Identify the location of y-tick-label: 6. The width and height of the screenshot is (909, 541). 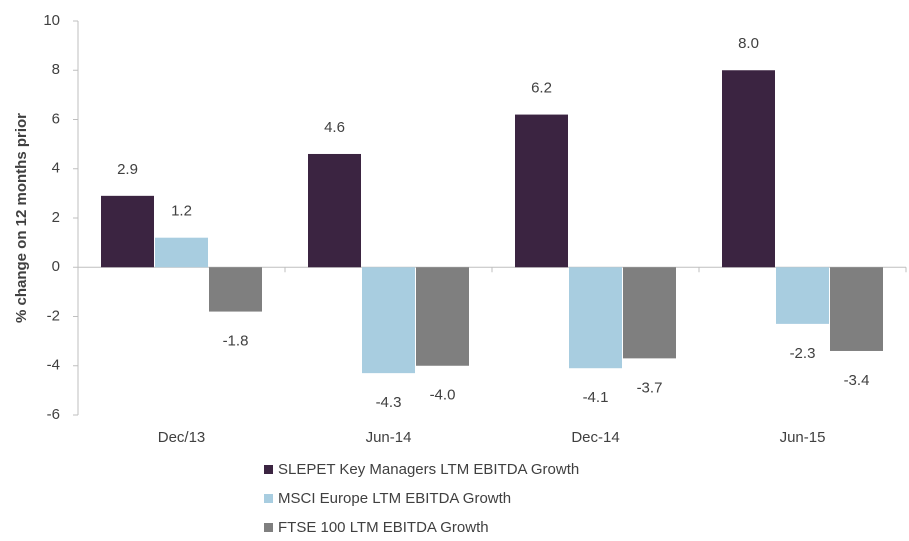
(56, 118).